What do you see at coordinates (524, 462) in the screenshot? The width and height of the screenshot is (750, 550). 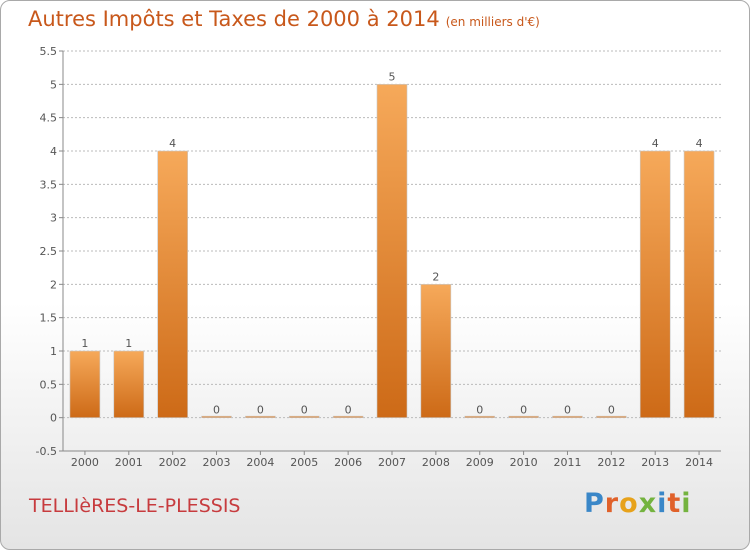 I see `x-tick-label: 2010` at bounding box center [524, 462].